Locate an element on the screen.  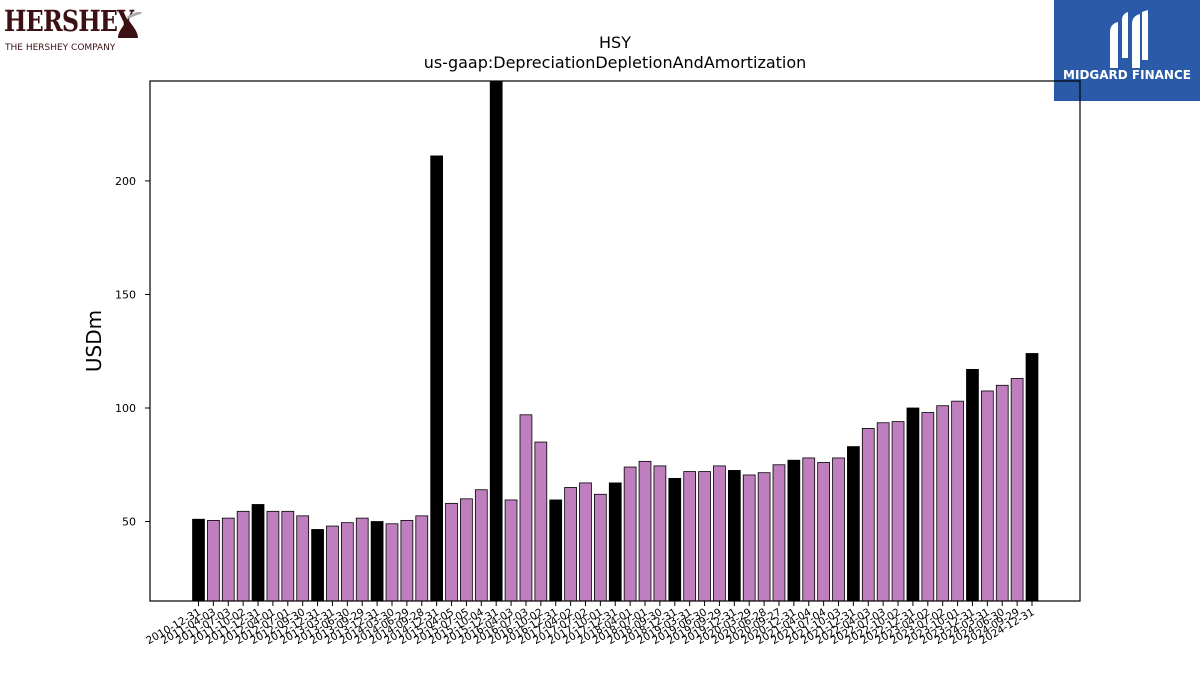
midgard-name: MIDGARD FINANCE is located at coordinates (1127, 75).